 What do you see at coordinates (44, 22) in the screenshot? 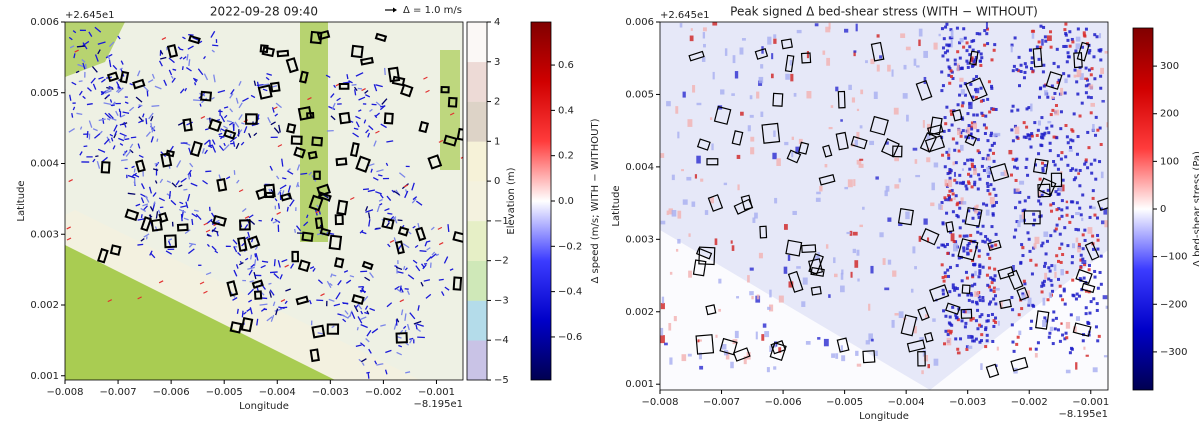
I see `y-tick-label: 0.006` at bounding box center [44, 22].